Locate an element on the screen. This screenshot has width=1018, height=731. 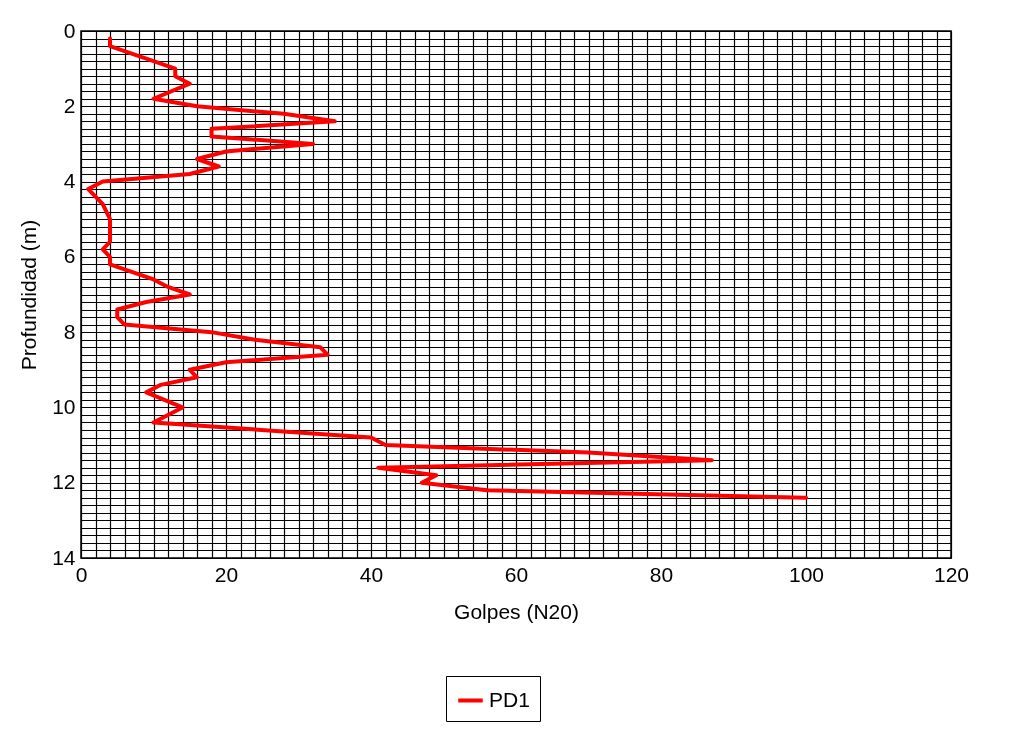
y-axis-title: Profundidad (m) is located at coordinates (29, 295).